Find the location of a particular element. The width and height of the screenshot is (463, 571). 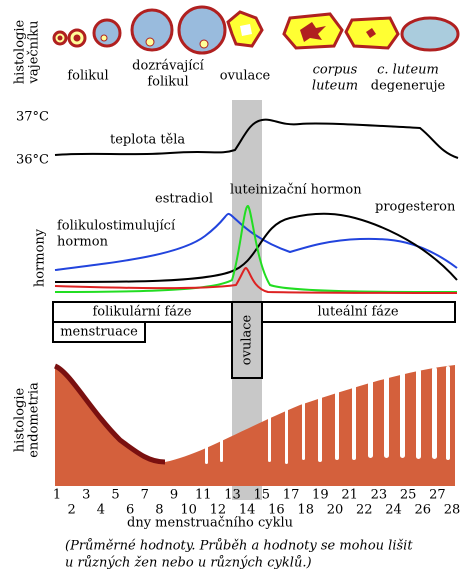

note: u různých žen nebo u různých cyklů.) is located at coordinates (188, 563).